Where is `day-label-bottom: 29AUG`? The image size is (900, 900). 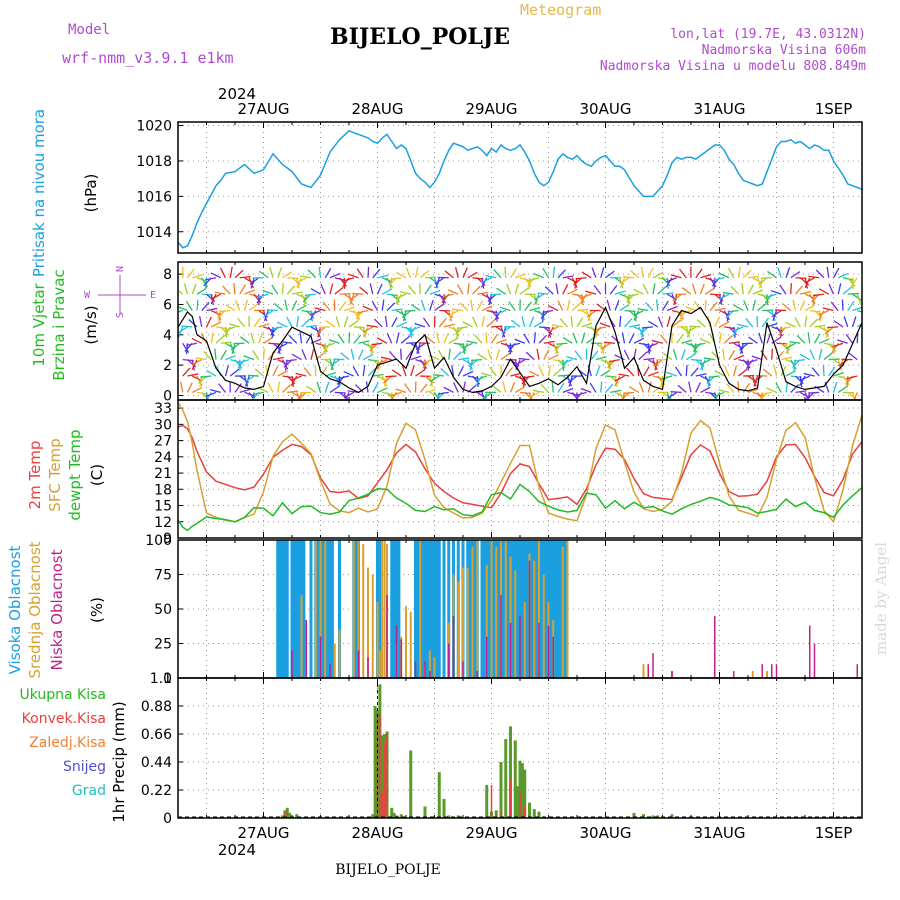
day-label-bottom: 29AUG is located at coordinates (492, 833).